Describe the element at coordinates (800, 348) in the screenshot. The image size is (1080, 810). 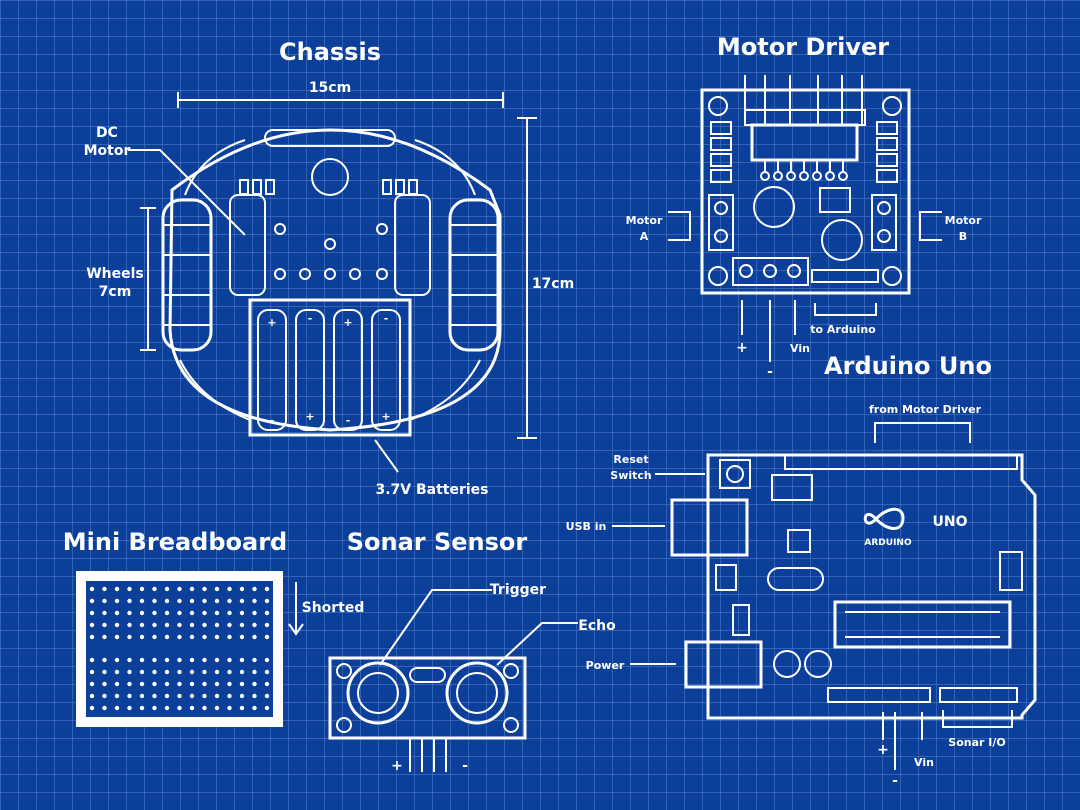
I see `md-vin-label: Vin` at that location.